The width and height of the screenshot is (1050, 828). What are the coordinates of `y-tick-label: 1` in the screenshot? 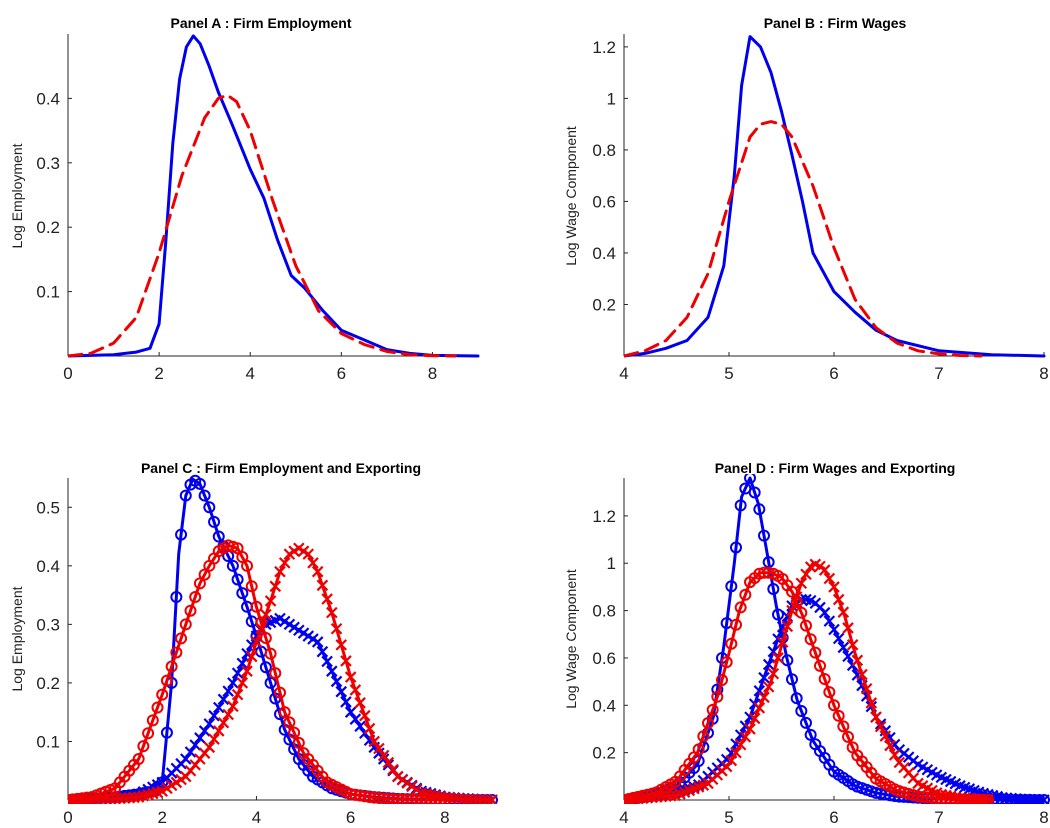 It's located at (611, 98).